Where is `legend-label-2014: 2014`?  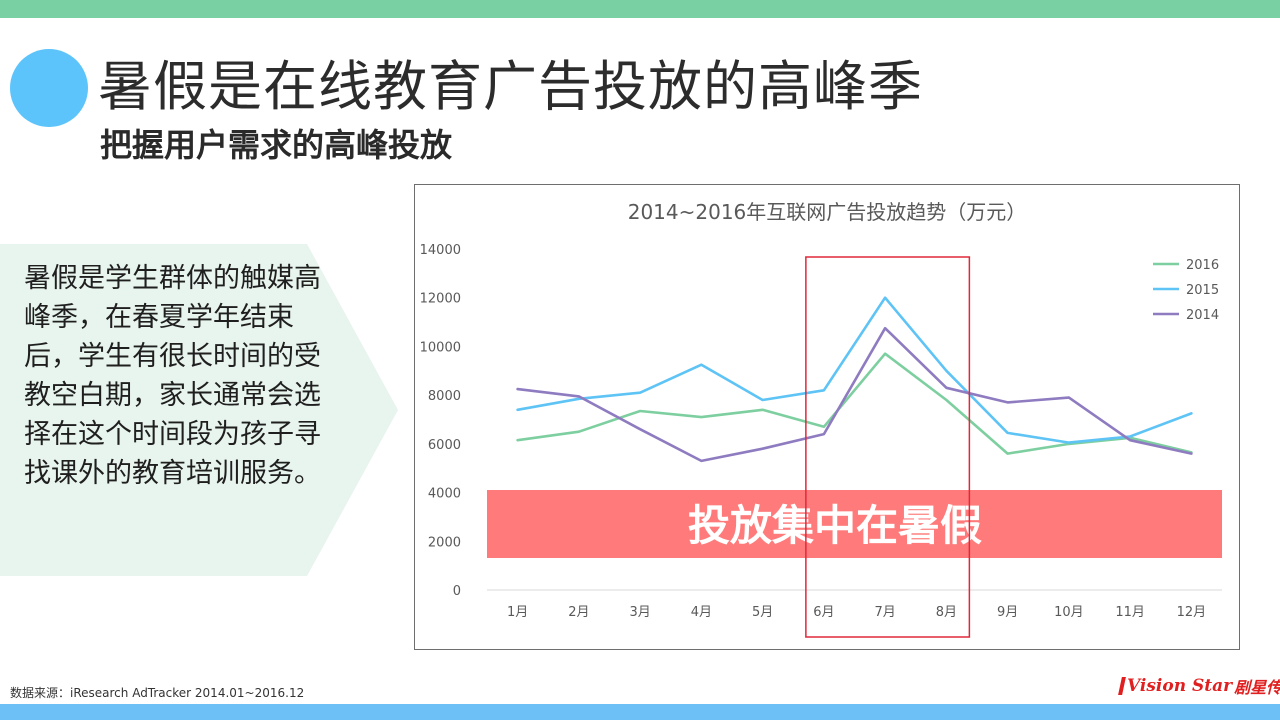 legend-label-2014: 2014 is located at coordinates (1202, 315).